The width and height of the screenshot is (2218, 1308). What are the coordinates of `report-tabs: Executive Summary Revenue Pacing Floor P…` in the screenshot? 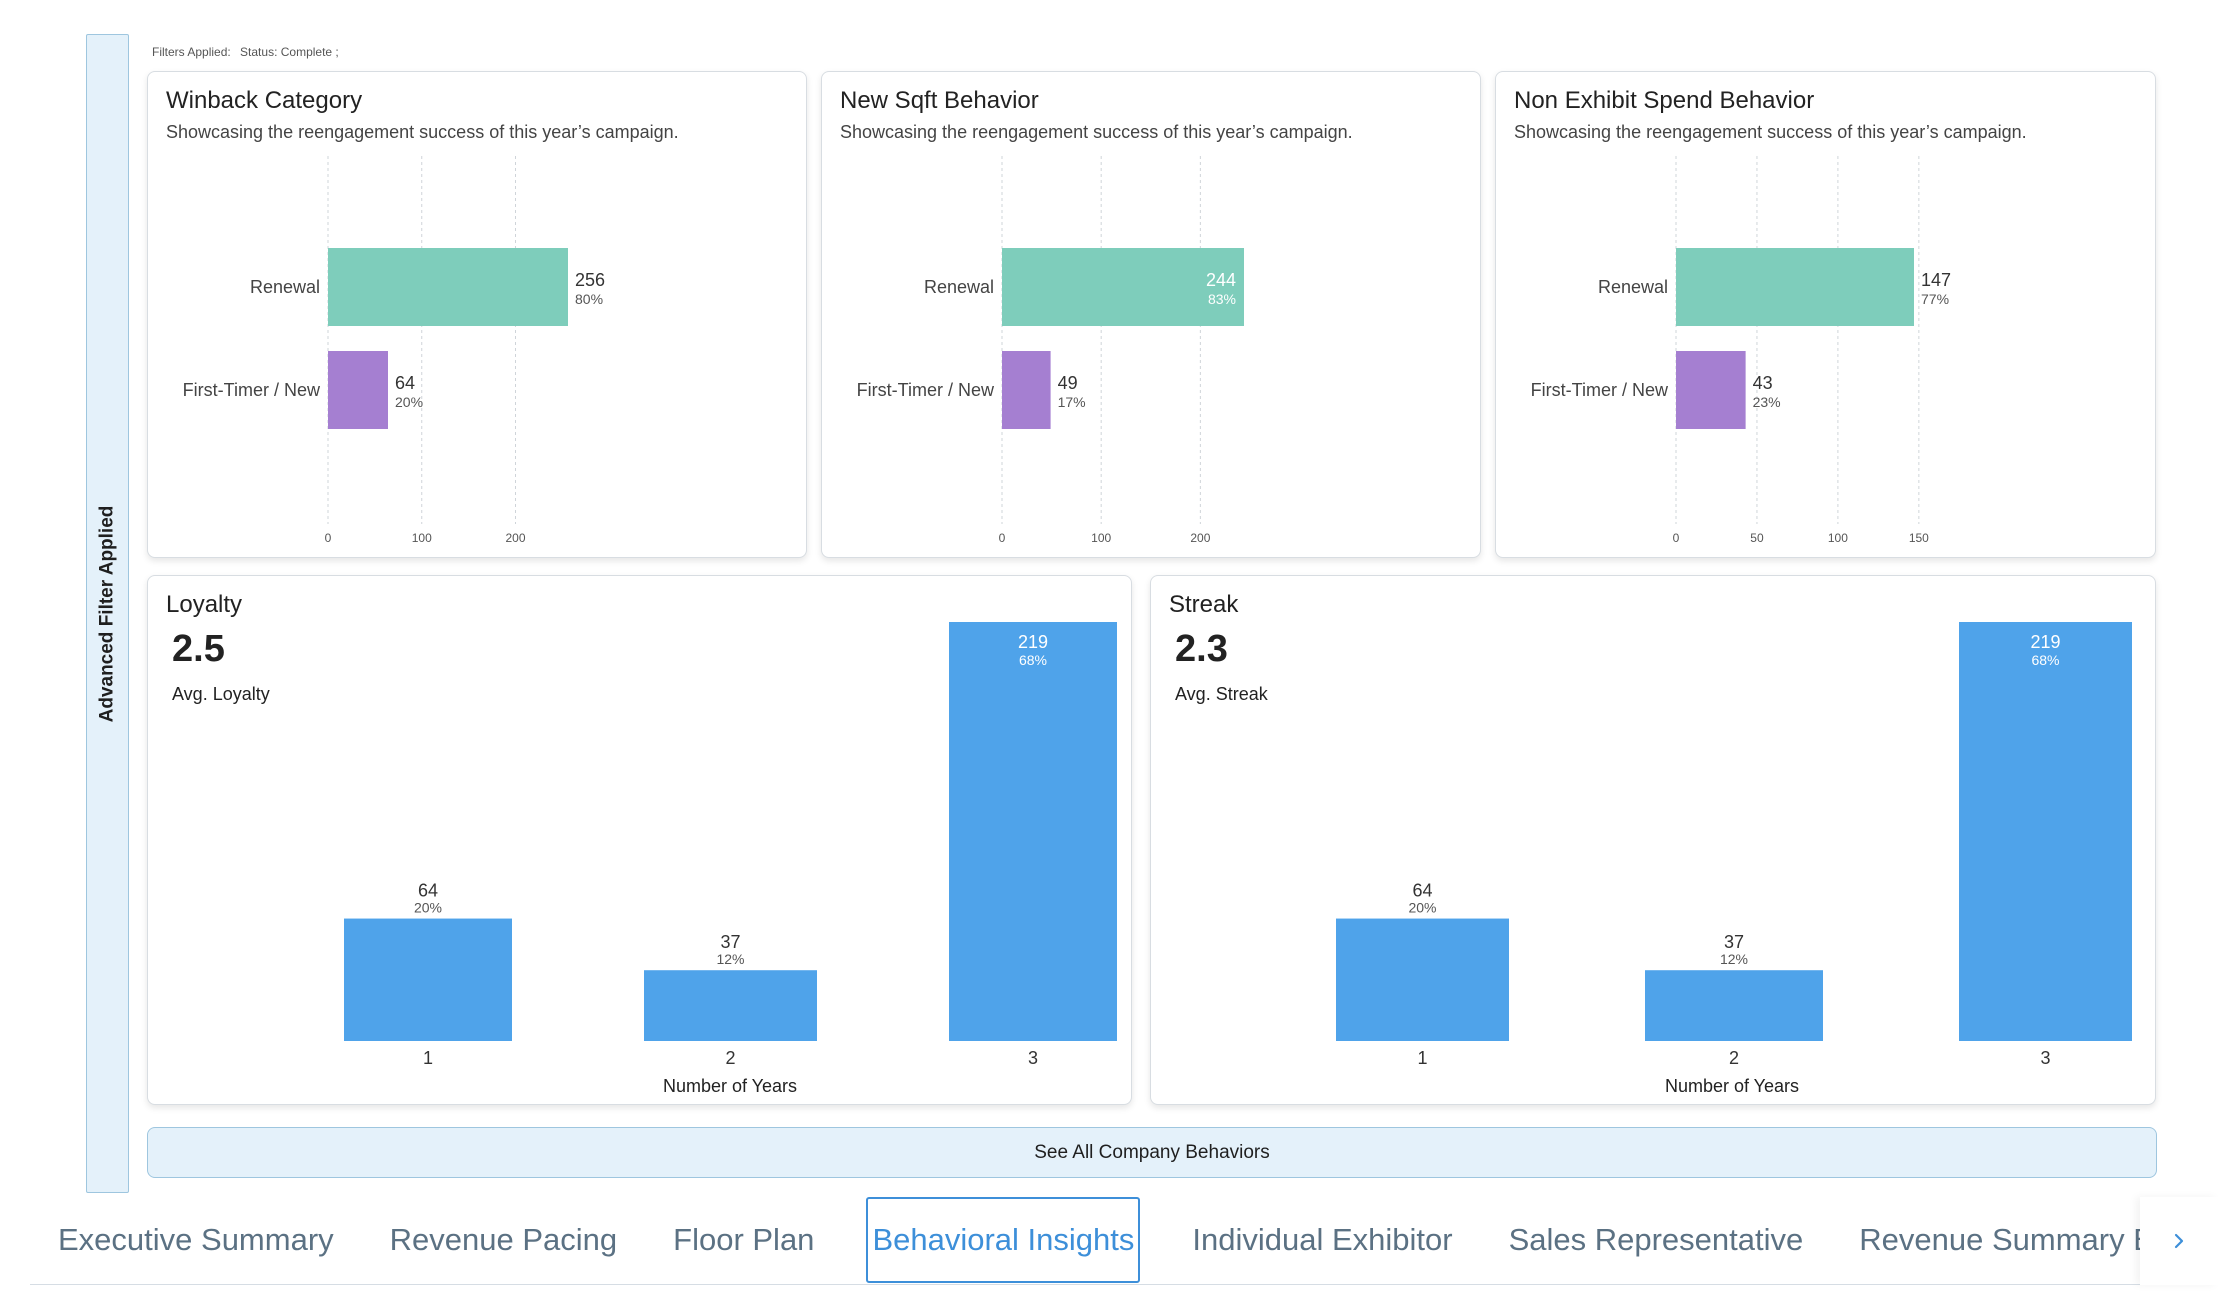 It's located at (1085, 1240).